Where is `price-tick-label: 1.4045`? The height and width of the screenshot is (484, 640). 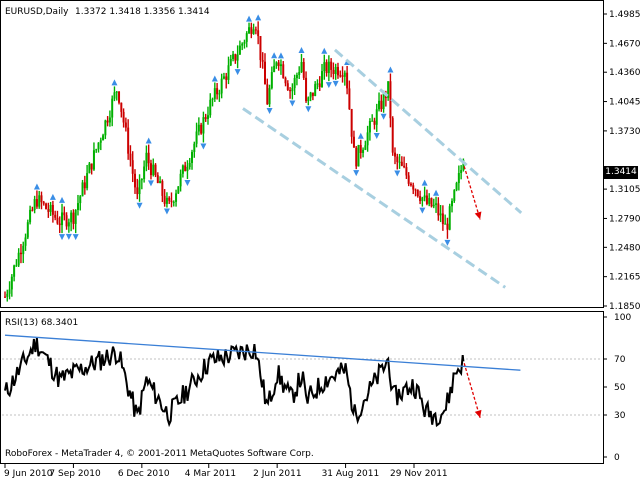
price-tick-label: 1.4045 is located at coordinates (624, 103).